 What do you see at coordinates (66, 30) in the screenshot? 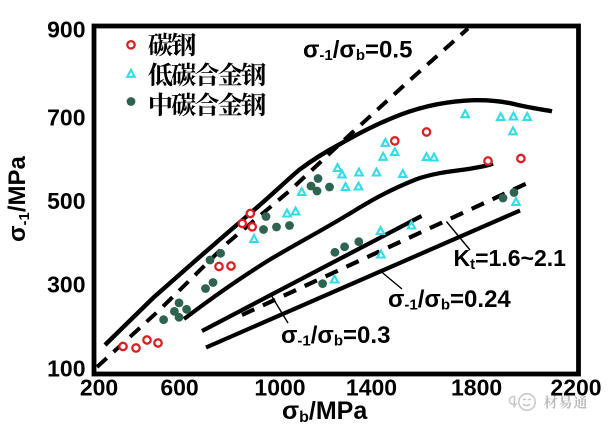
I see `svg-text: 900` at bounding box center [66, 30].